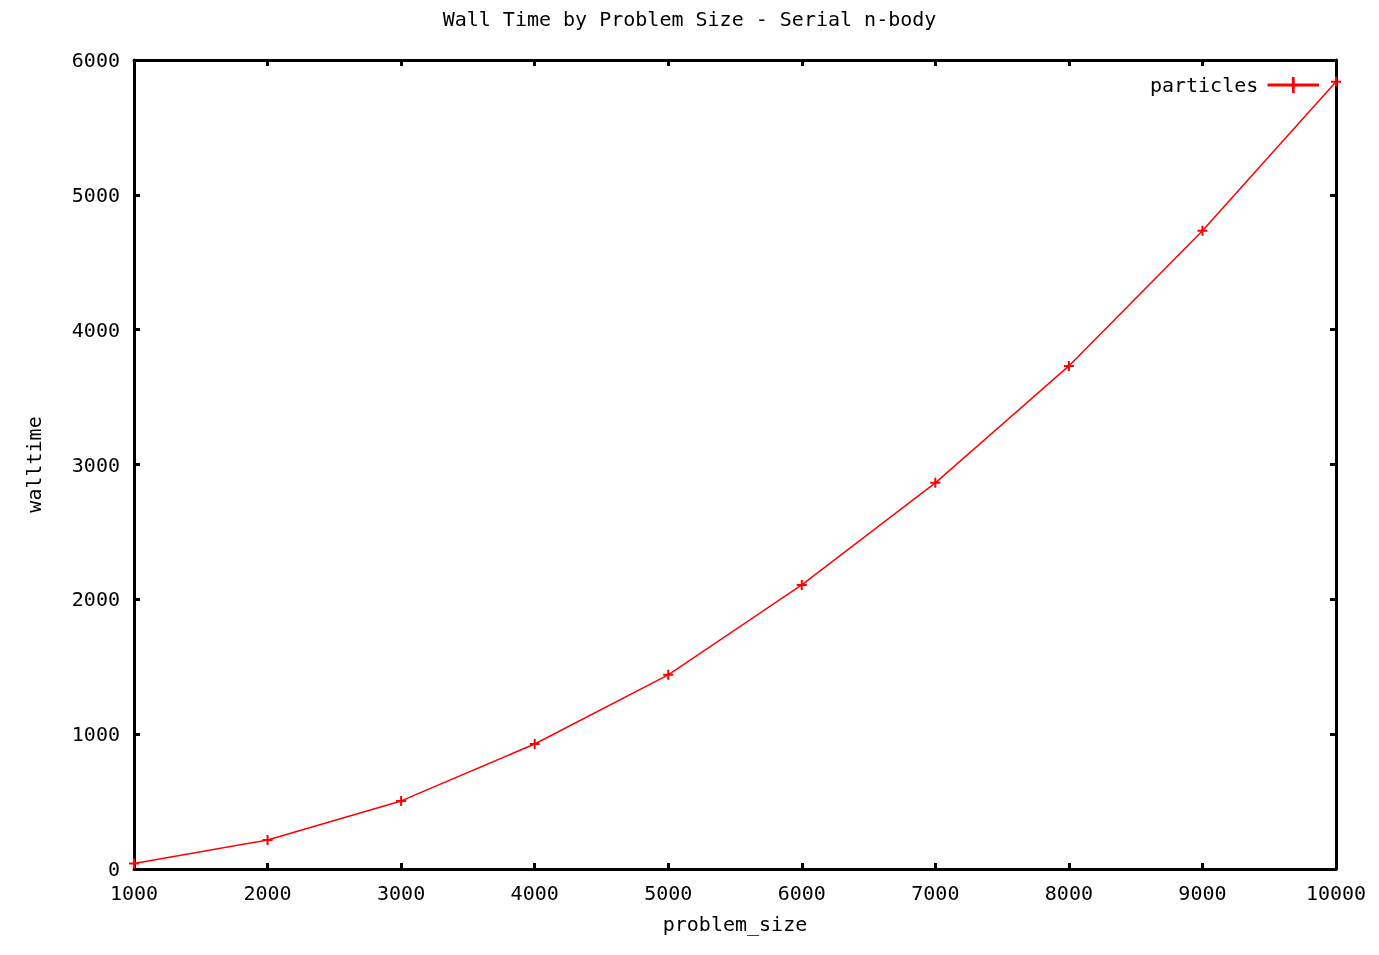 The image size is (1379, 955). I want to click on y-tick-label: 0, so click(113, 869).